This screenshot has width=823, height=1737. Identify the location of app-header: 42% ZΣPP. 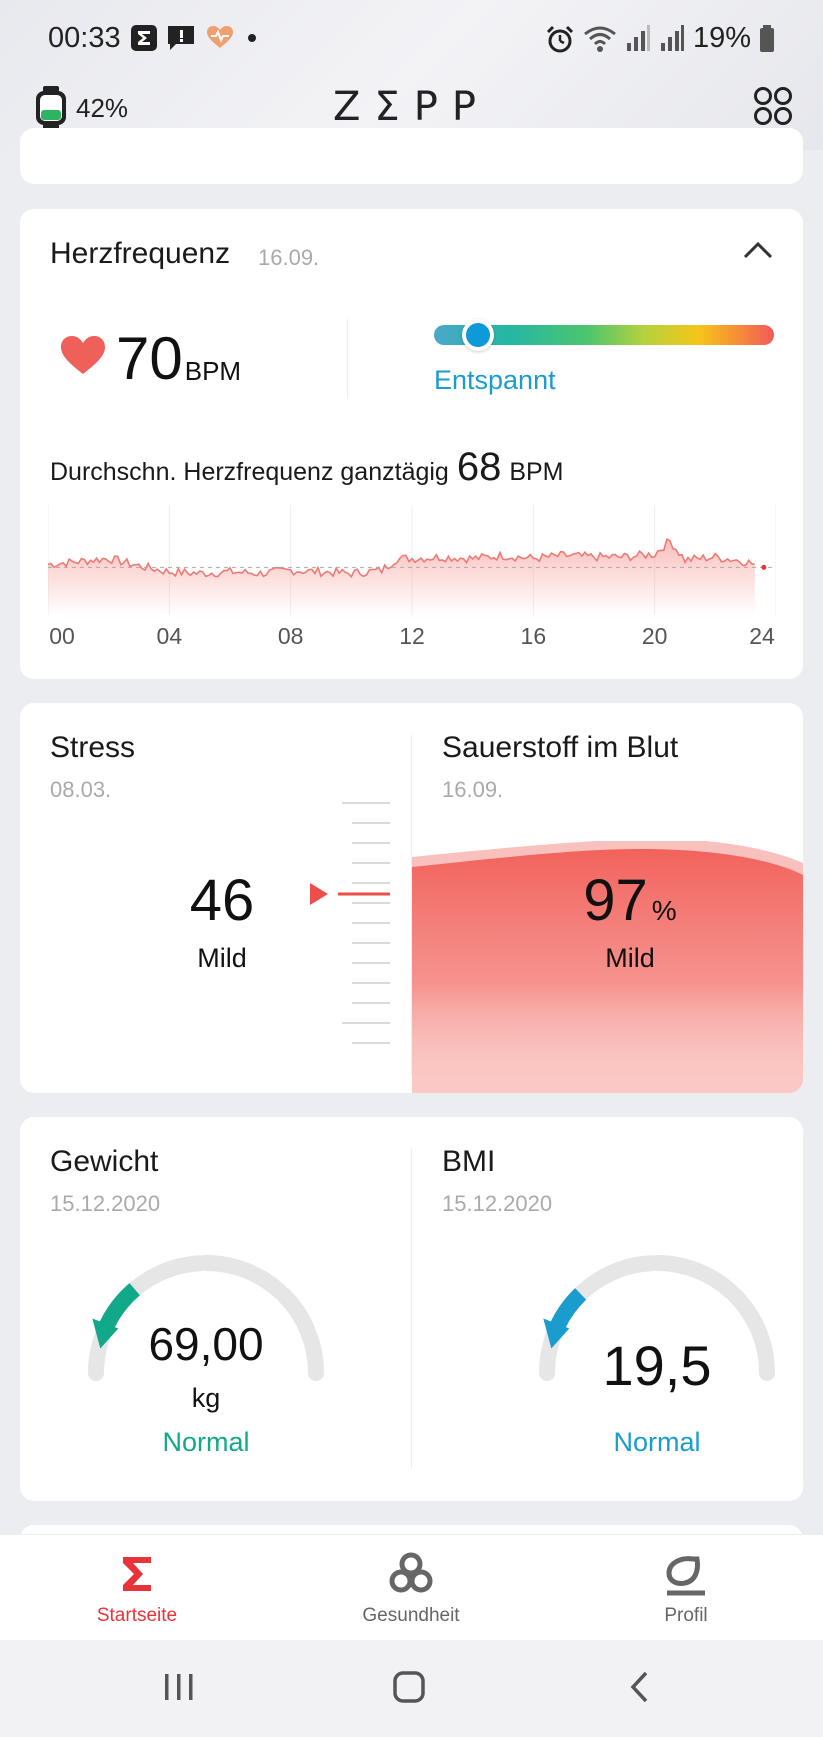
(411, 115).